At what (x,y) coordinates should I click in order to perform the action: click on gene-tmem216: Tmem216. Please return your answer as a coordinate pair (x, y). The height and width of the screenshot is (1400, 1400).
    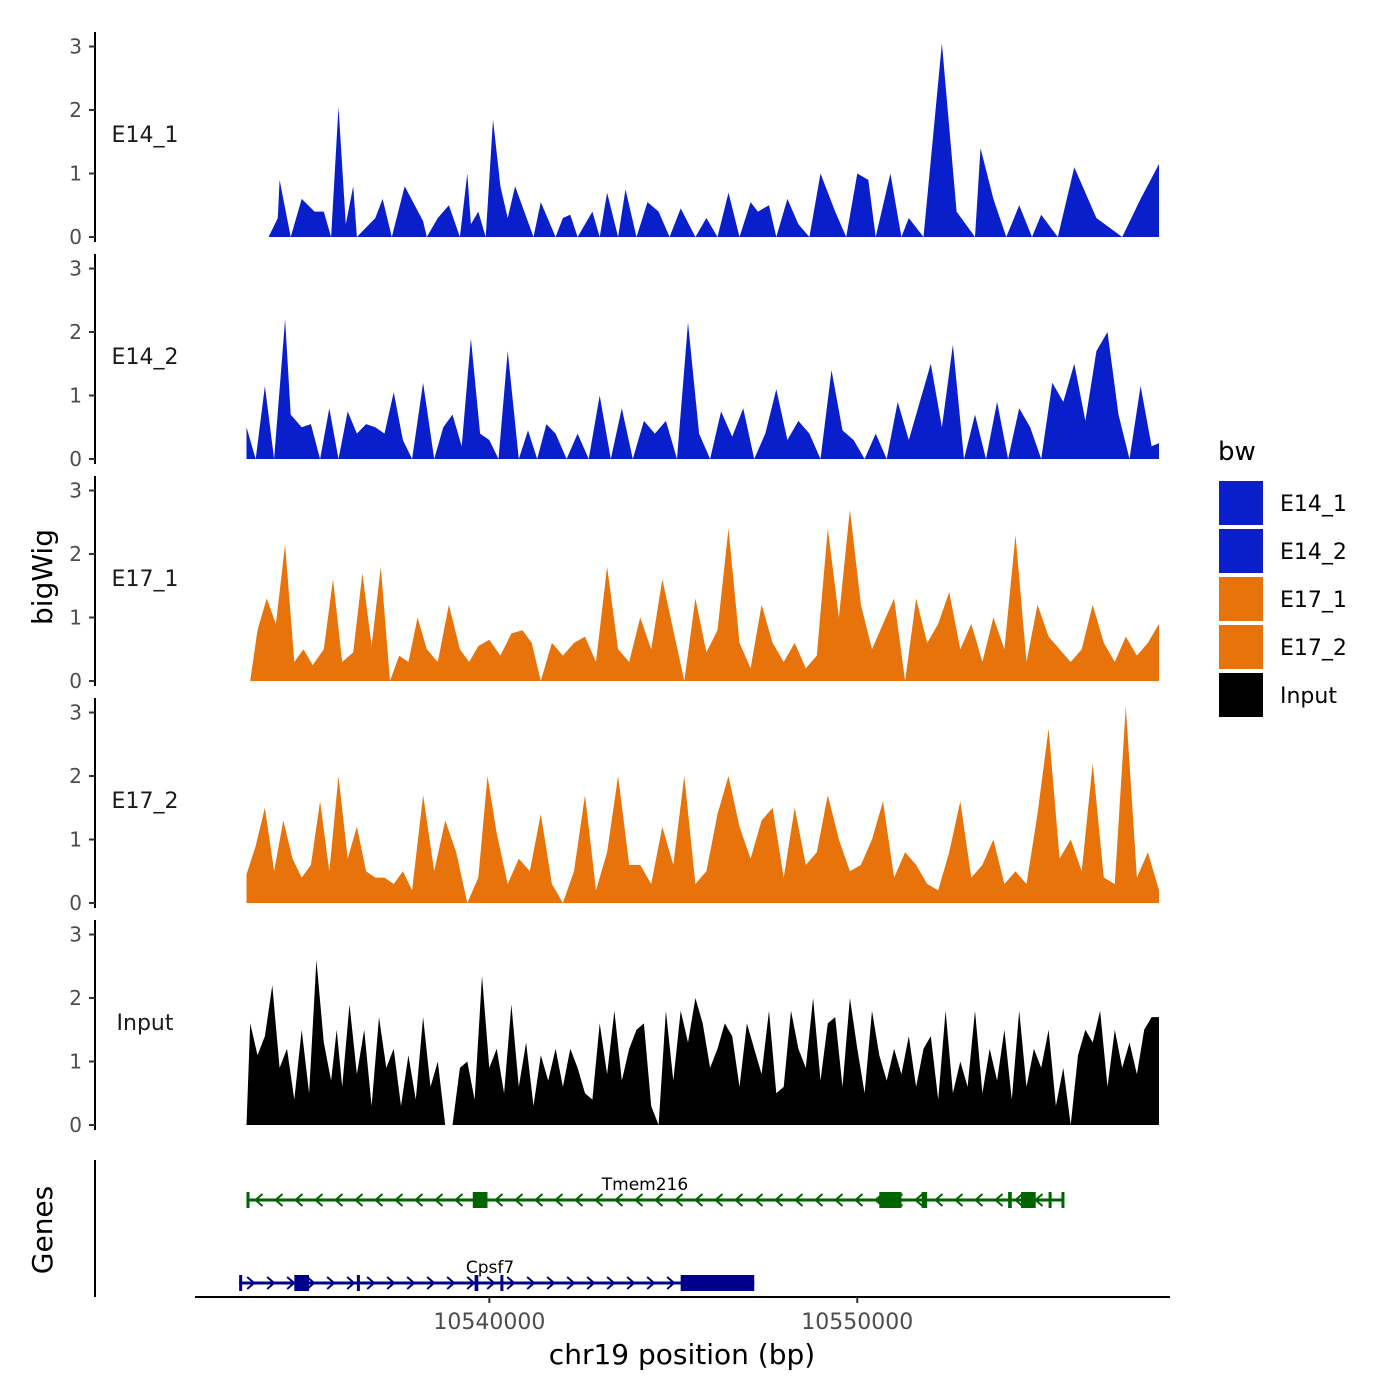
    Looking at the image, I should click on (655, 1191).